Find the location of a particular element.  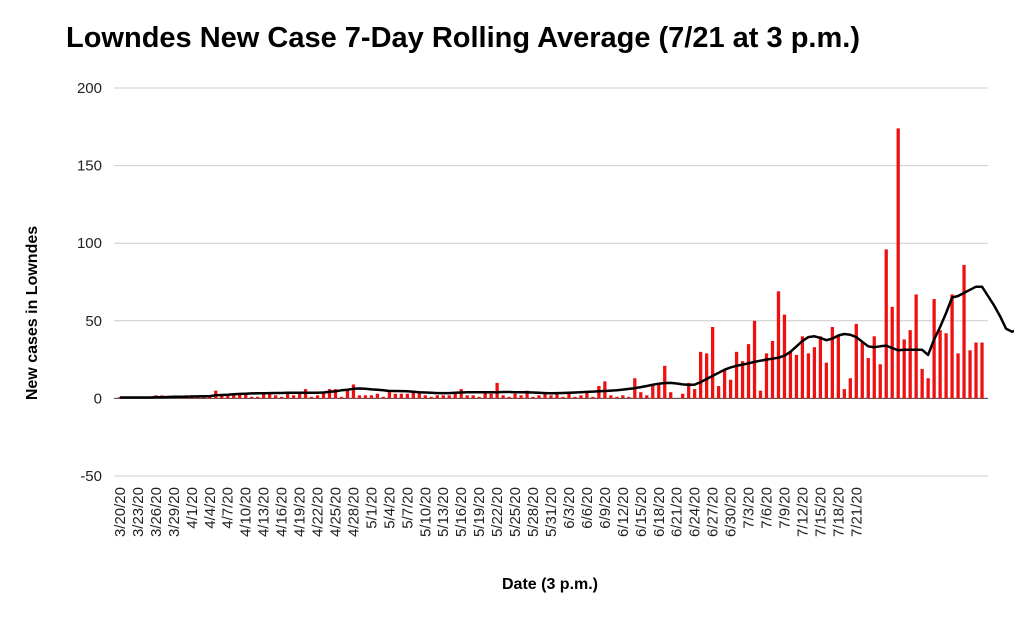

x-tick-label: 6/12/20 is located at coordinates (623, 512).